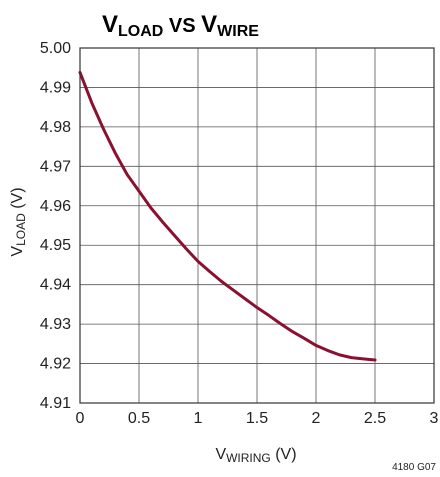 The image size is (440, 477). Describe the element at coordinates (55, 285) in the screenshot. I see `y-tick-label: 4.94` at that location.